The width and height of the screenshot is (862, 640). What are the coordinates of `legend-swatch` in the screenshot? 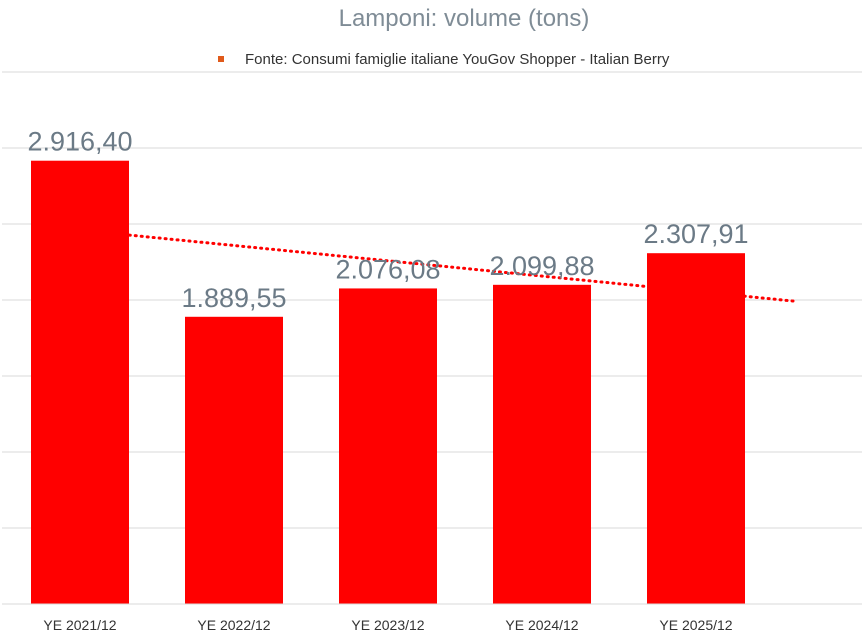 It's located at (221, 59).